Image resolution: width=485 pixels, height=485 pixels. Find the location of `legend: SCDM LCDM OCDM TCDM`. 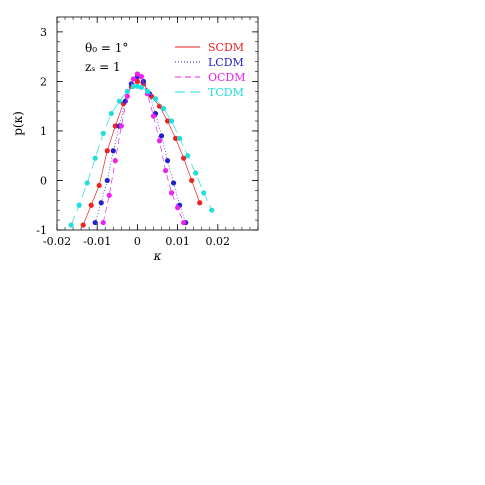

legend: SCDM LCDM OCDM TCDM is located at coordinates (210, 70).